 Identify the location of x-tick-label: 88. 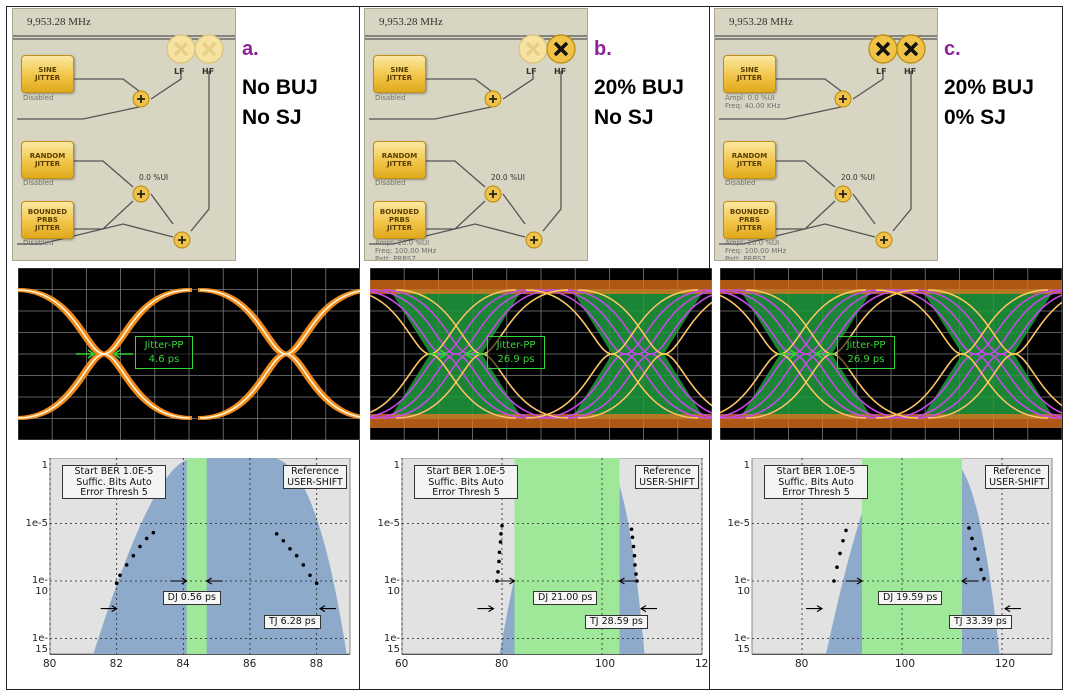
(316, 664).